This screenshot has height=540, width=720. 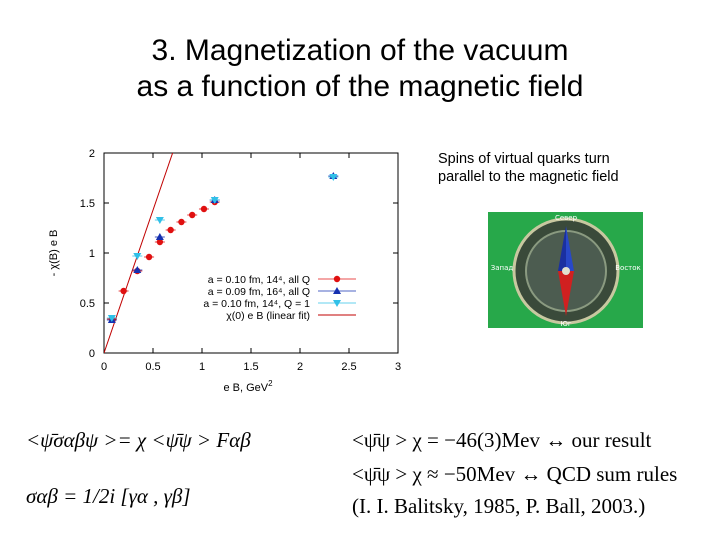 I want to click on legend-label: a = 0.10 fm, 14⁴, all Q, so click(x=259, y=280).